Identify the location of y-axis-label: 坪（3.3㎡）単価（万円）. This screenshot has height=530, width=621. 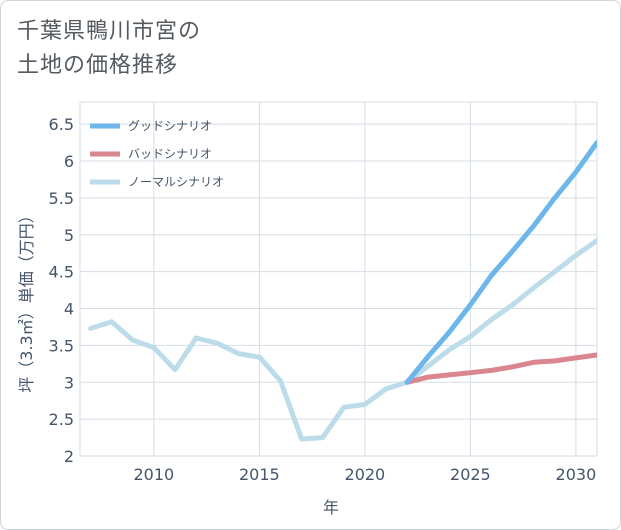
(26, 299).